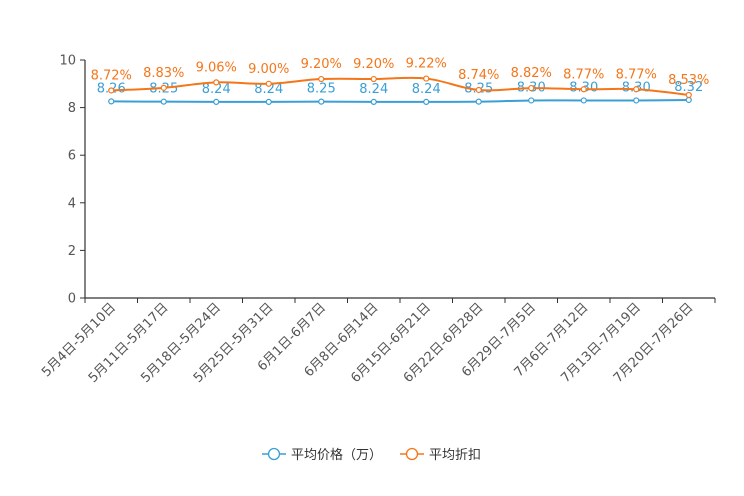  I want to click on legend-label: 平均折扣, so click(455, 455).